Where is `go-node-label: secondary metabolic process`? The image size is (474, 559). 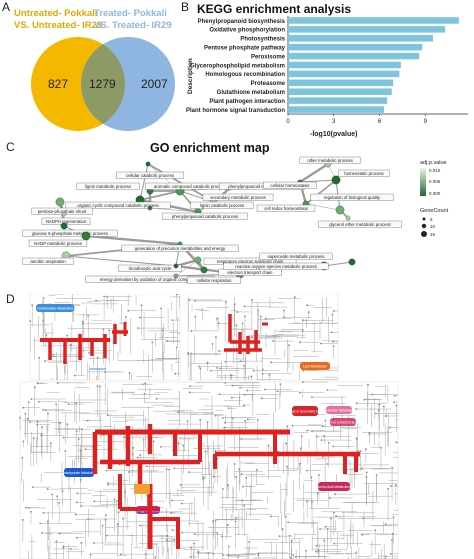 go-node-label: secondary metabolic process is located at coordinates (238, 197).